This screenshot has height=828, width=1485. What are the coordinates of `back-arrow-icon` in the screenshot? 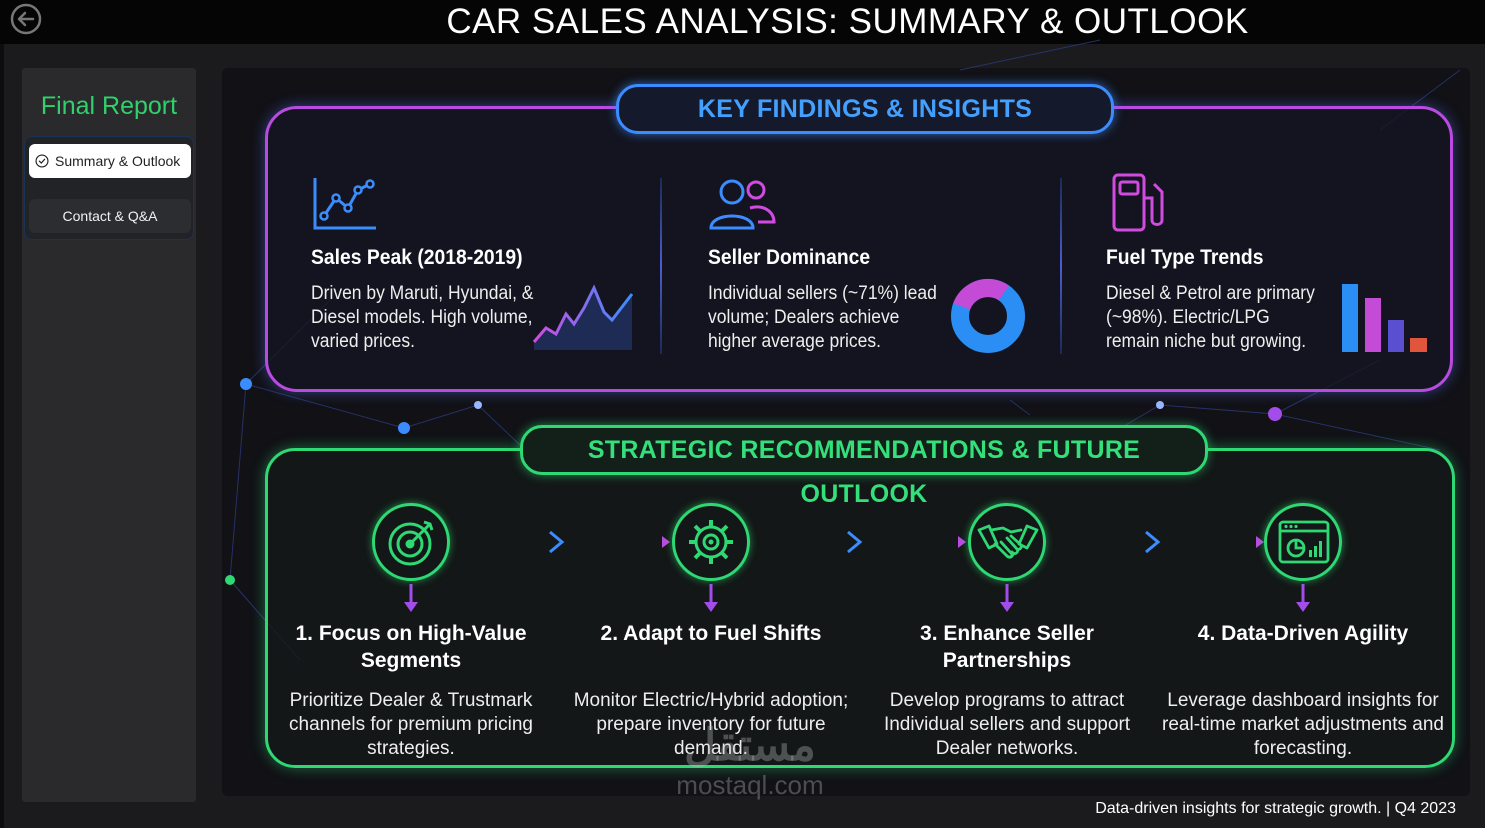 It's located at (26, 19).